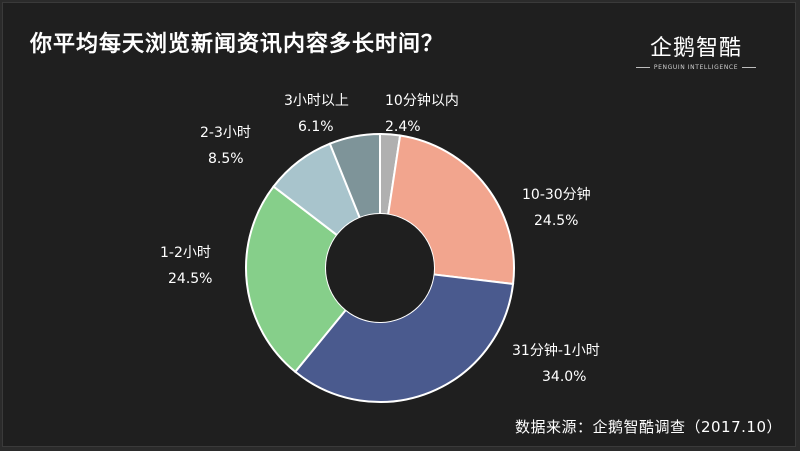 The height and width of the screenshot is (451, 800). Describe the element at coordinates (380, 268) in the screenshot. I see `donut-hole` at that location.